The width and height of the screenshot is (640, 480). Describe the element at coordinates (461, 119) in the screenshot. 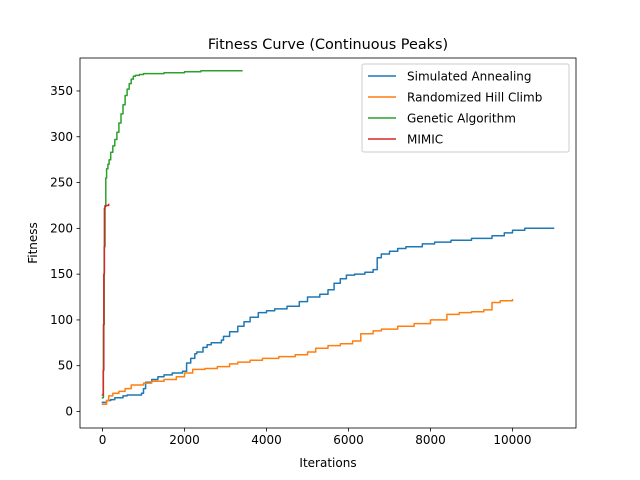

I see `legend-label: Genetic Algorithm` at that location.